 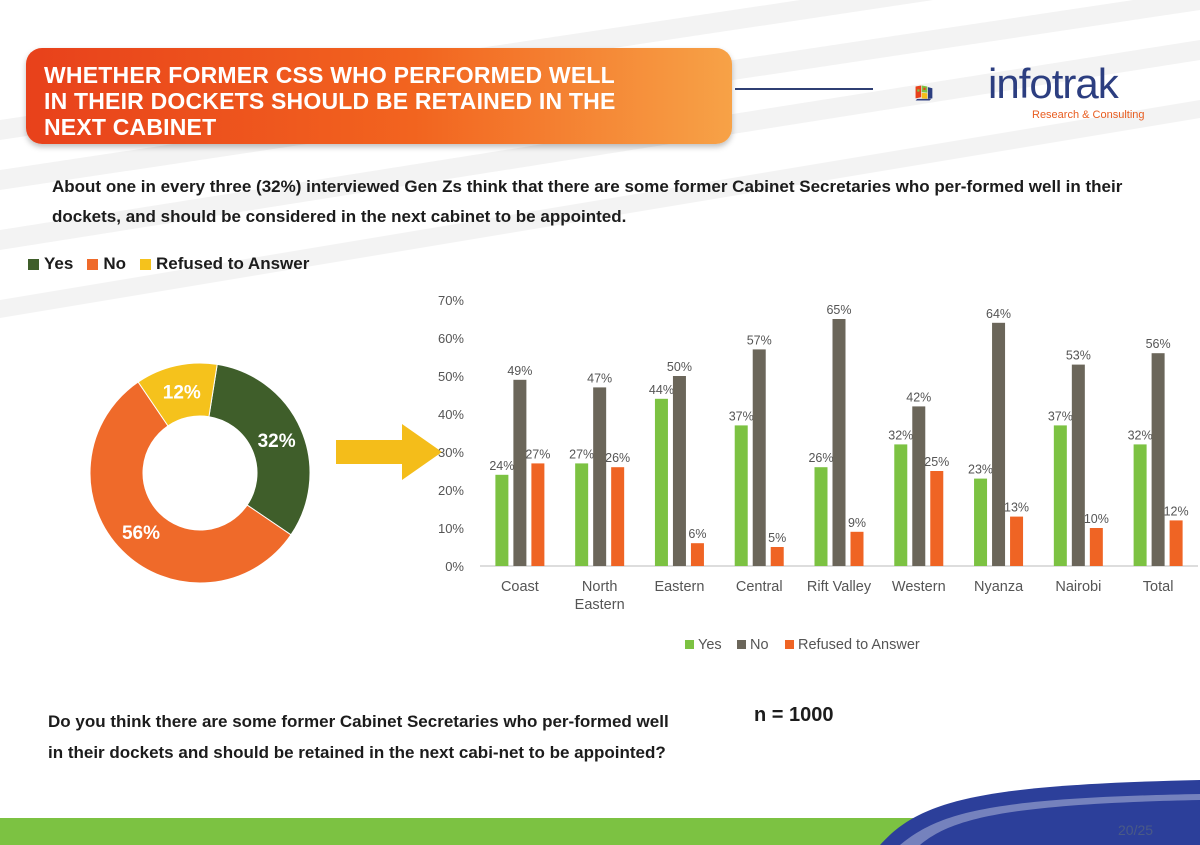 What do you see at coordinates (936, 462) in the screenshot?
I see `bar-data-label: 25%` at bounding box center [936, 462].